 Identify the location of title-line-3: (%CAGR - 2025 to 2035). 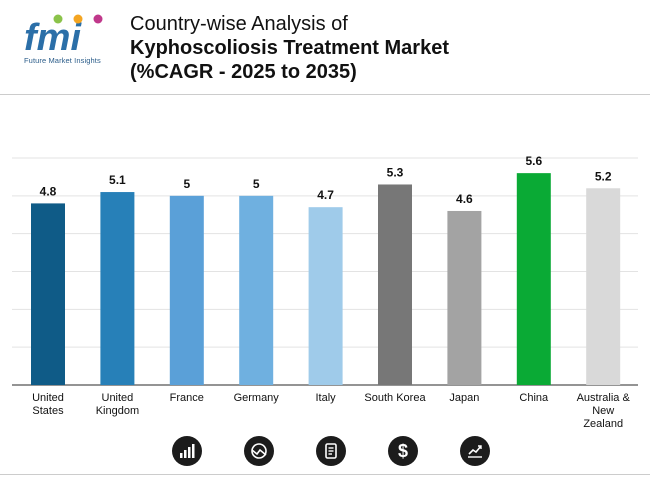
(243, 72).